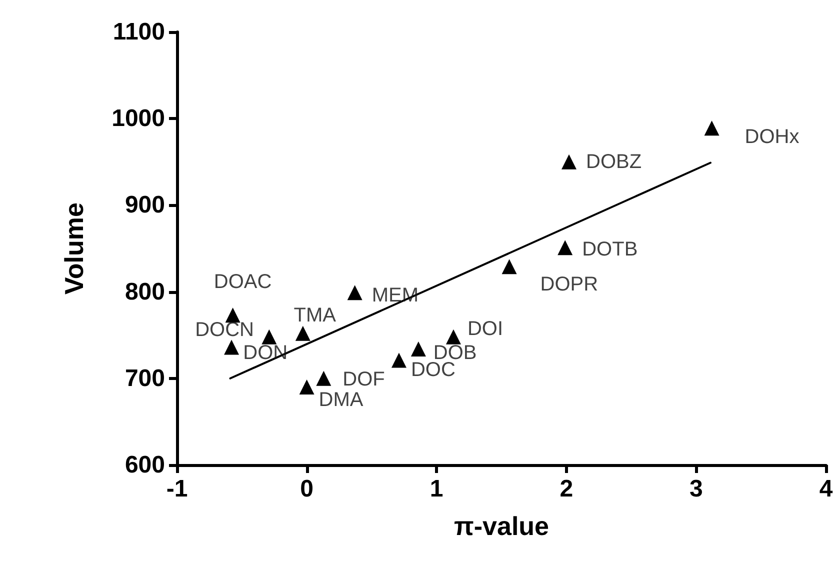  What do you see at coordinates (341, 400) in the screenshot?
I see `annotation: DMA` at bounding box center [341, 400].